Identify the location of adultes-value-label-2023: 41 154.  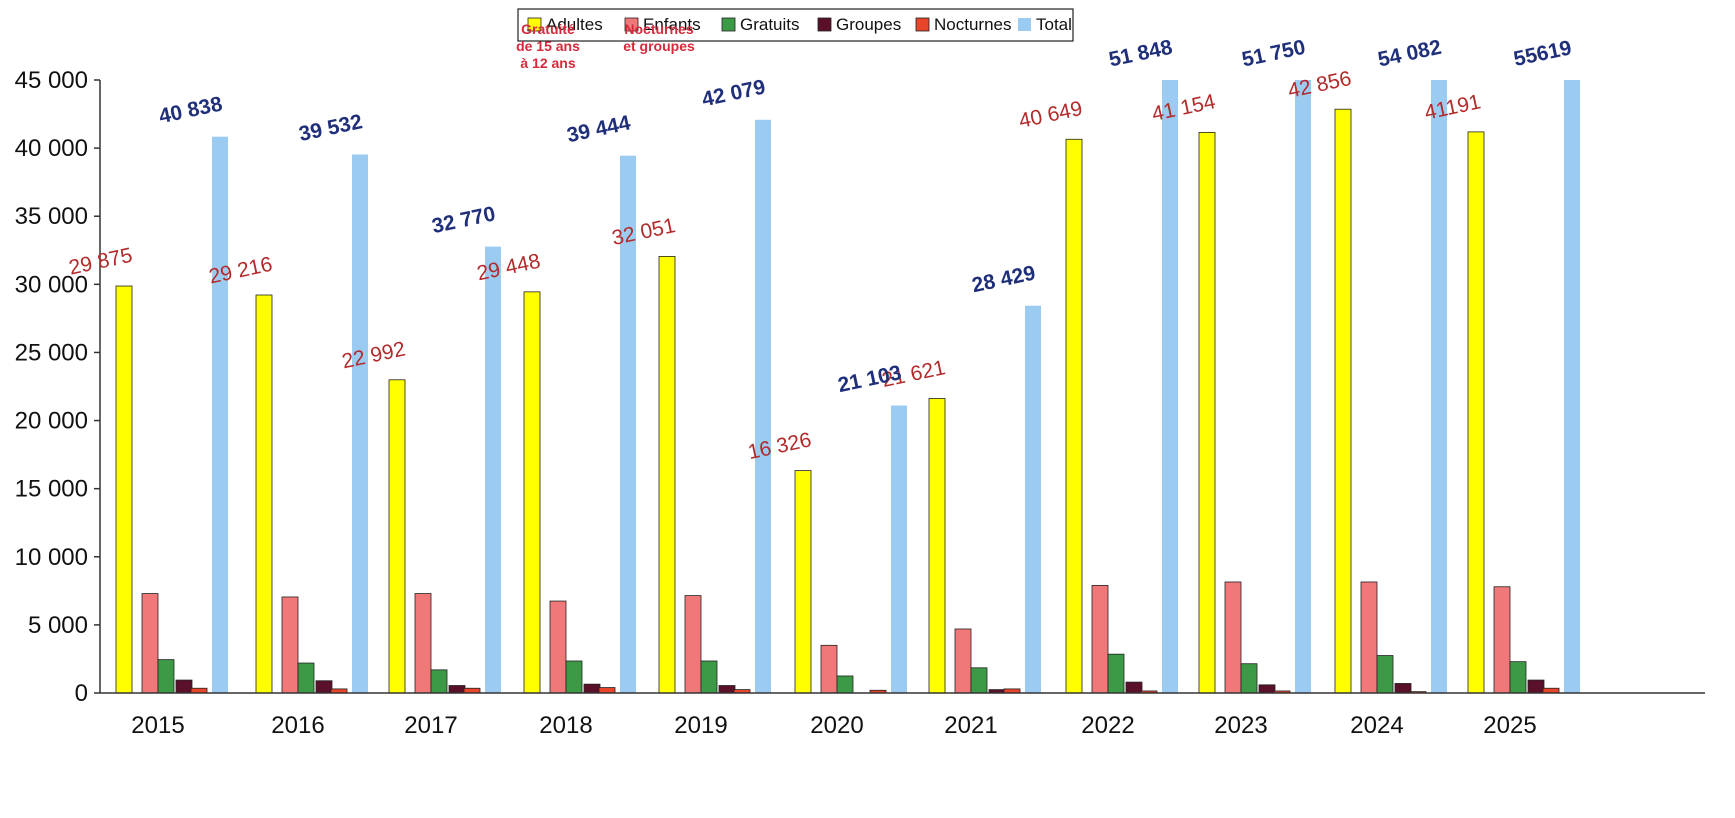
(1184, 108).